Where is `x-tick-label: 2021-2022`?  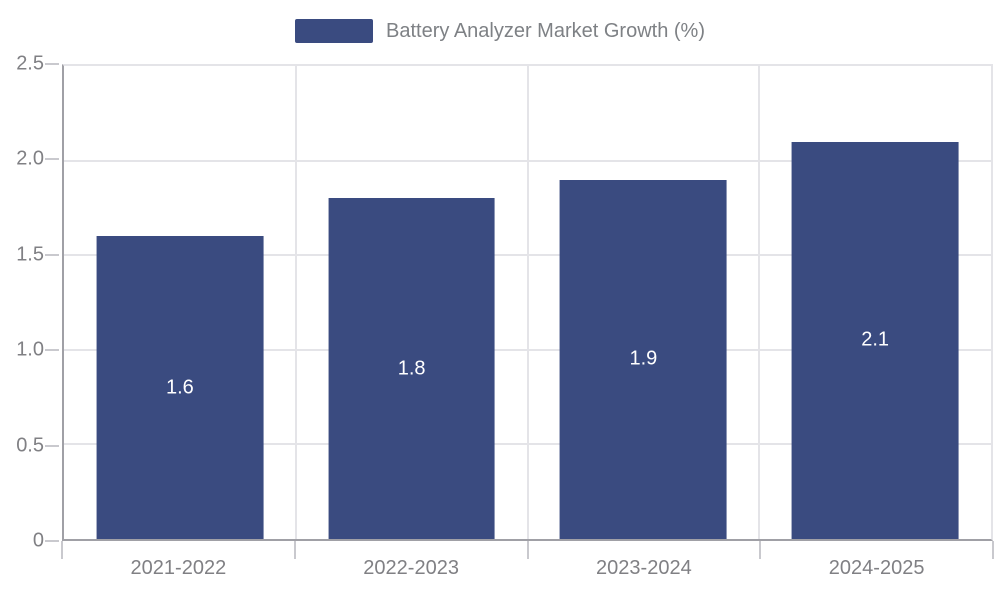 x-tick-label: 2021-2022 is located at coordinates (178, 568).